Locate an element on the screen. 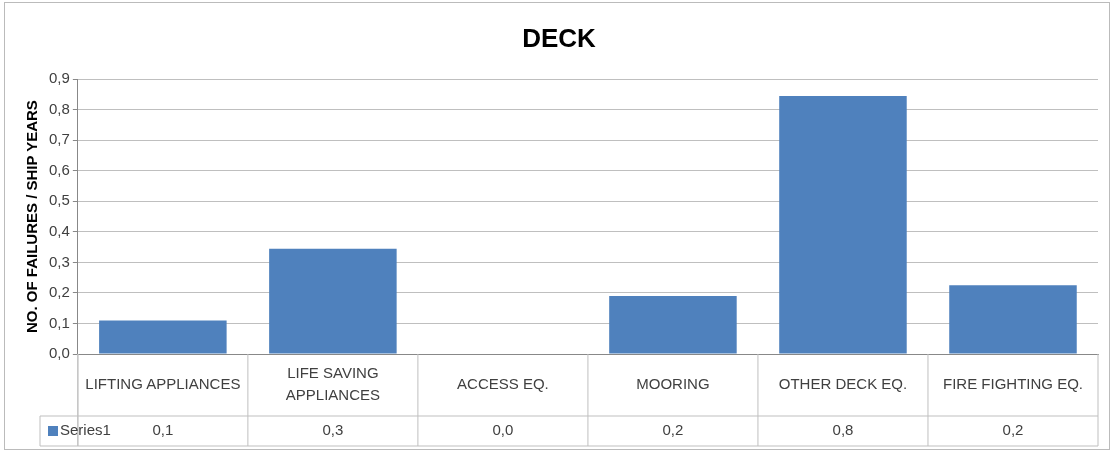  y-tick-label: 0,5 is located at coordinates (59, 200).